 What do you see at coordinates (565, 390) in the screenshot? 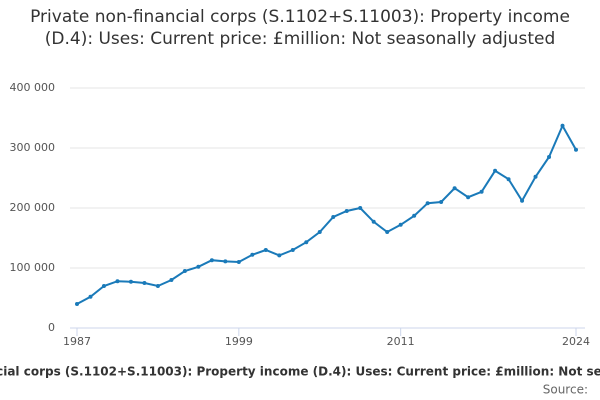
I see `source: Source:` at bounding box center [565, 390].